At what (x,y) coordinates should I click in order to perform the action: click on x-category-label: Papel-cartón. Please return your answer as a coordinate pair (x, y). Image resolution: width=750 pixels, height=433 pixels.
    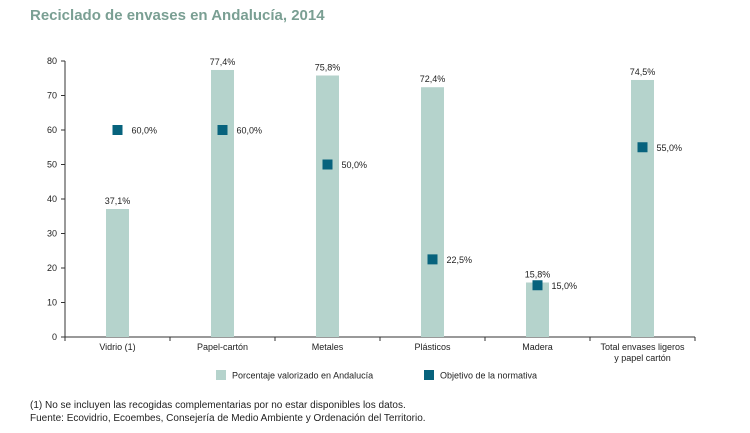
    Looking at the image, I should click on (222, 347).